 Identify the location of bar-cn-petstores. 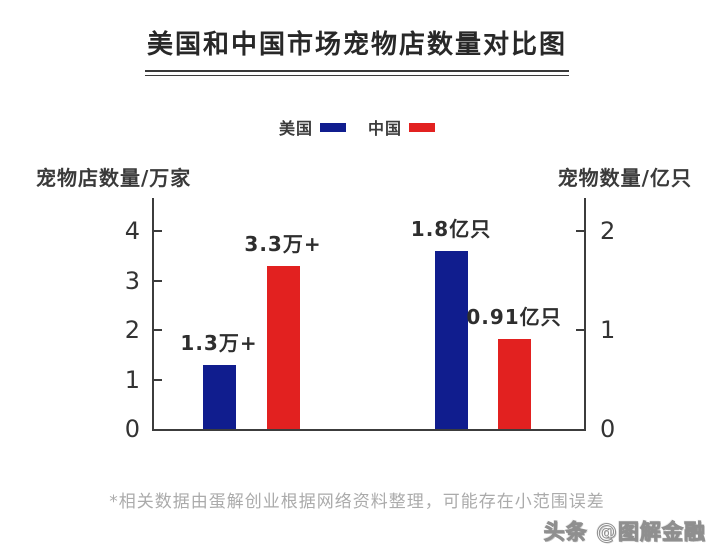
(283, 347).